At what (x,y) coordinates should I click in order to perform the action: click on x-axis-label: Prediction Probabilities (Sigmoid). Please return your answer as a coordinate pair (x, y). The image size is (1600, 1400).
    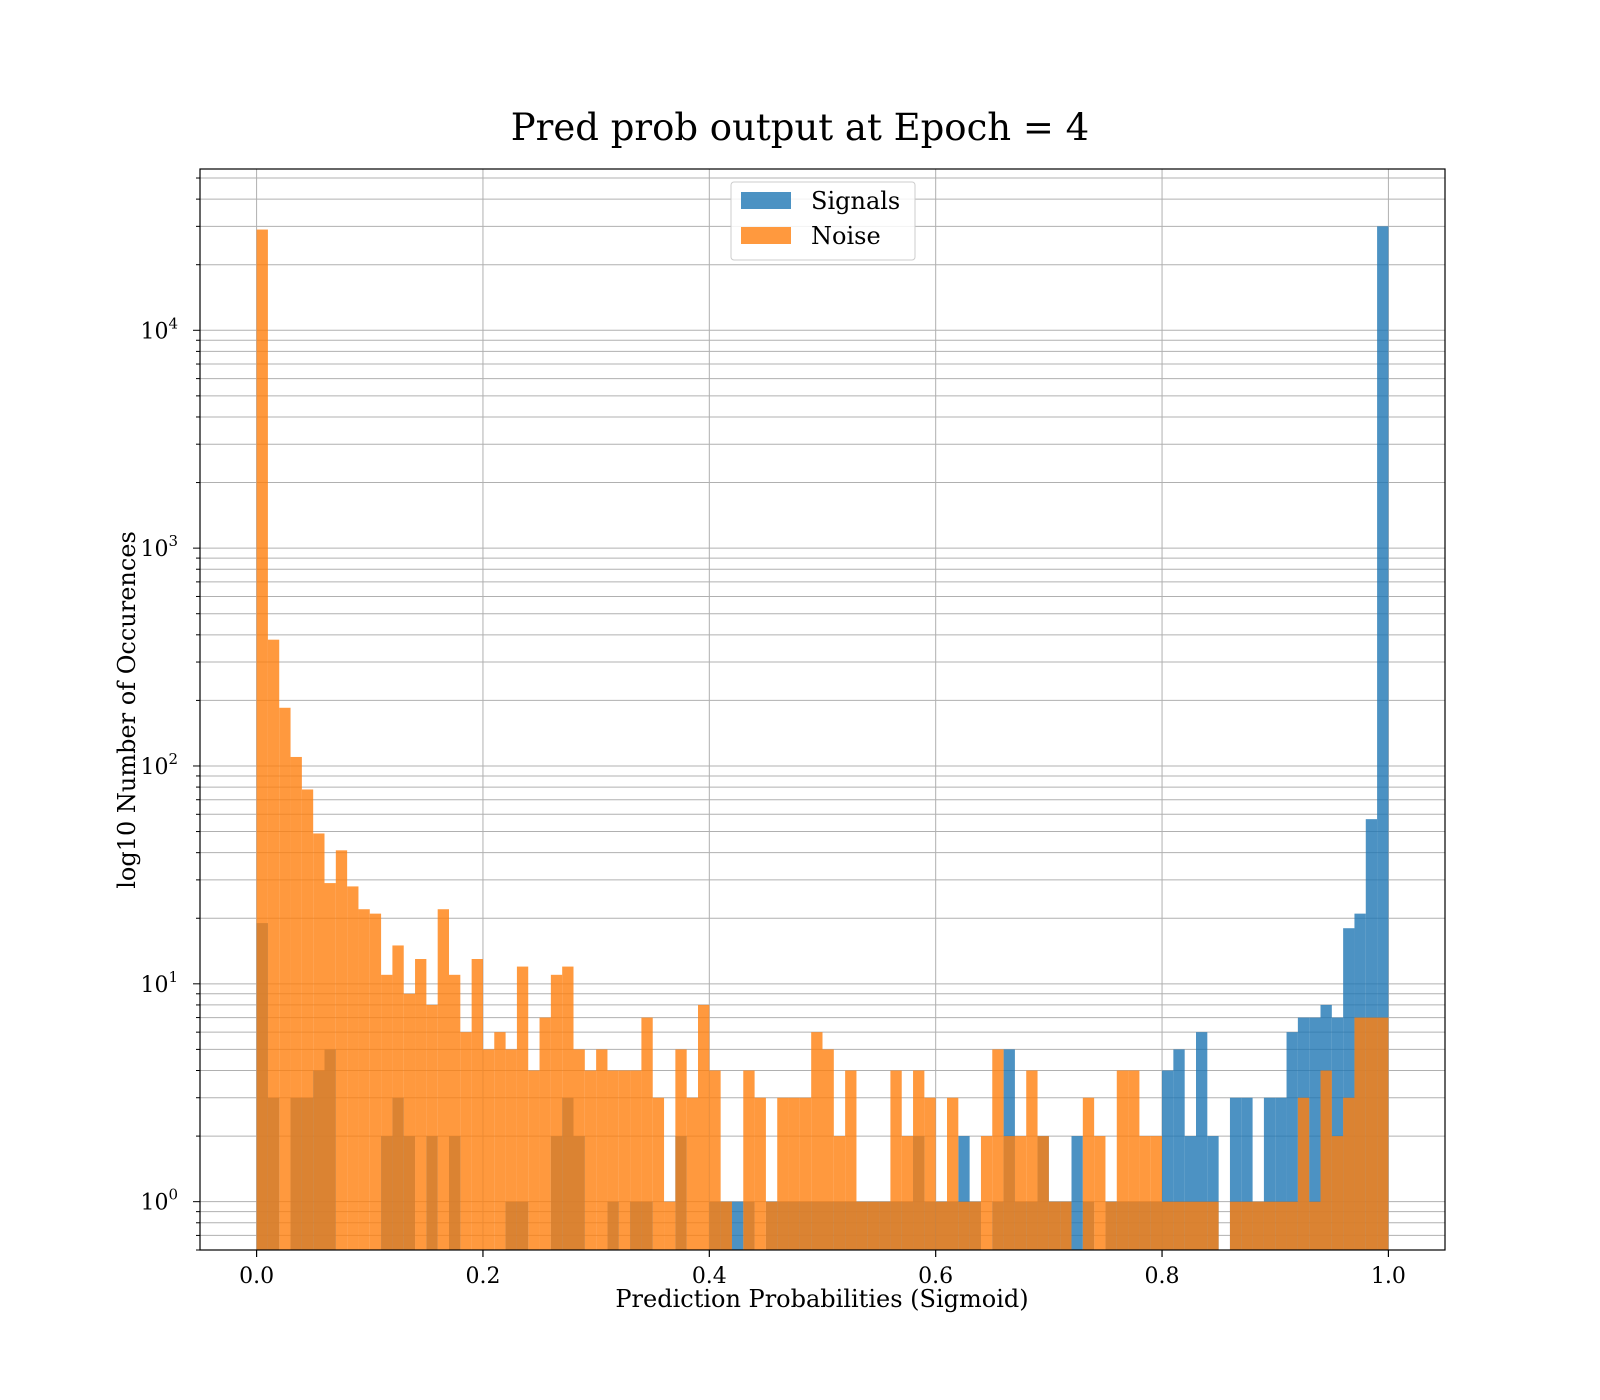
    Looking at the image, I should click on (821, 1299).